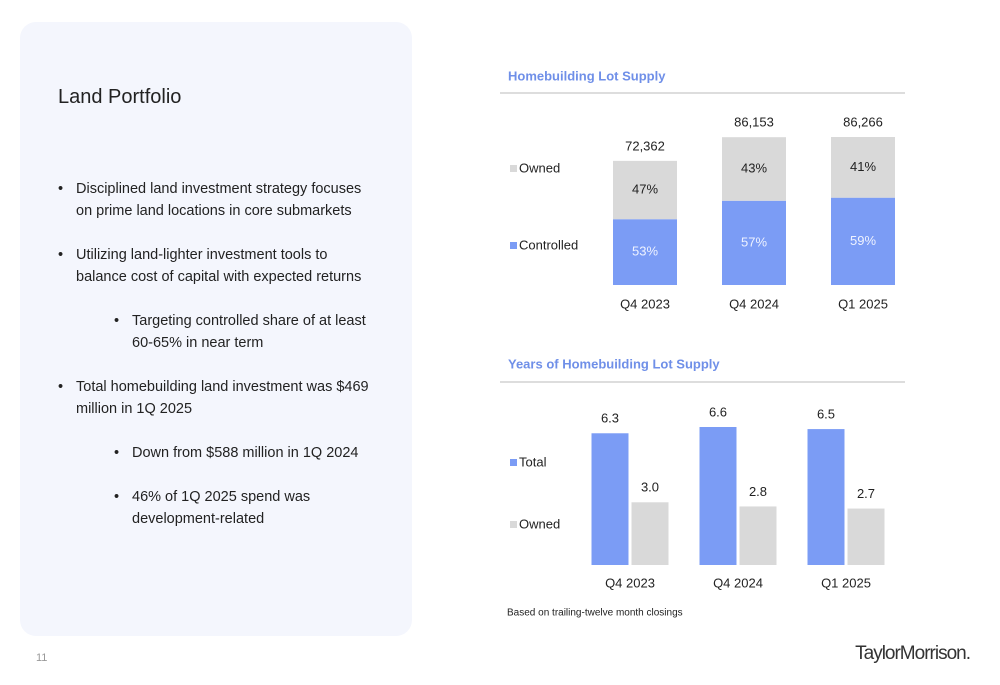  I want to click on data-label: 57%, so click(754, 241).